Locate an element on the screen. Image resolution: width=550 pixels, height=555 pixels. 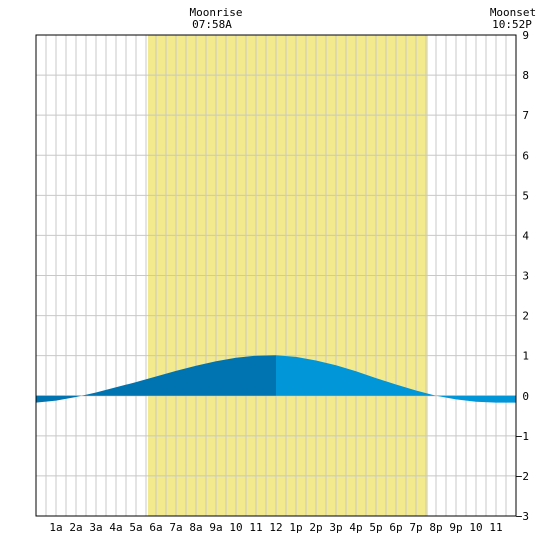
x-tick-label: 4p is located at coordinates (355, 527).